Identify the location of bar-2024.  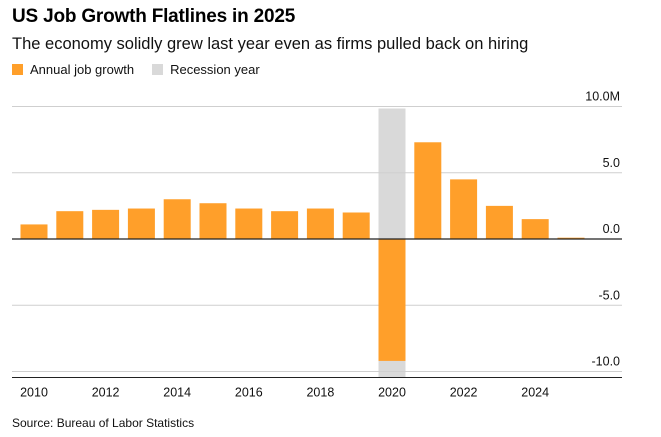
(535, 229).